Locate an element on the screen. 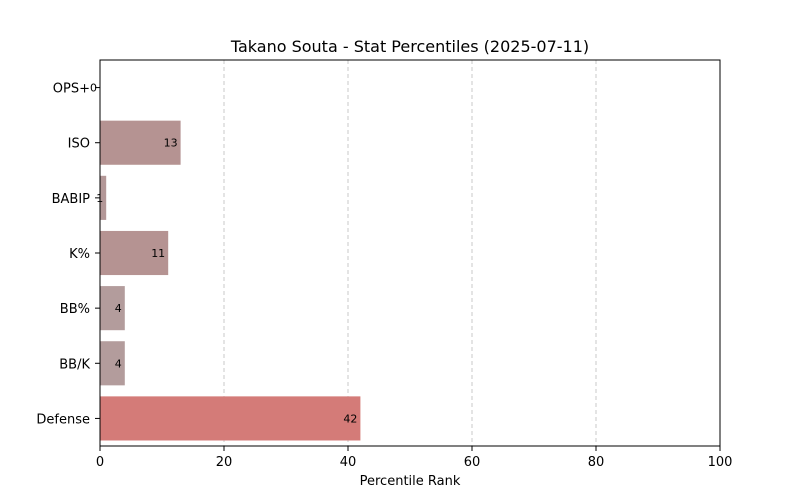  x-axis-label: Percentile Rank is located at coordinates (410, 481).